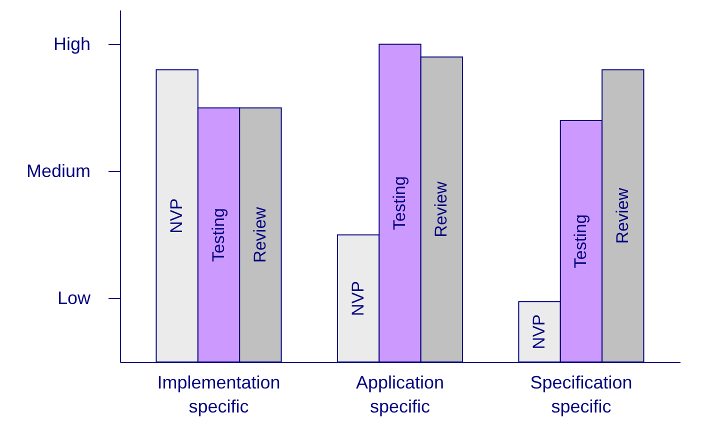  I want to click on x-tick-label: Implementation specific, so click(218, 394).